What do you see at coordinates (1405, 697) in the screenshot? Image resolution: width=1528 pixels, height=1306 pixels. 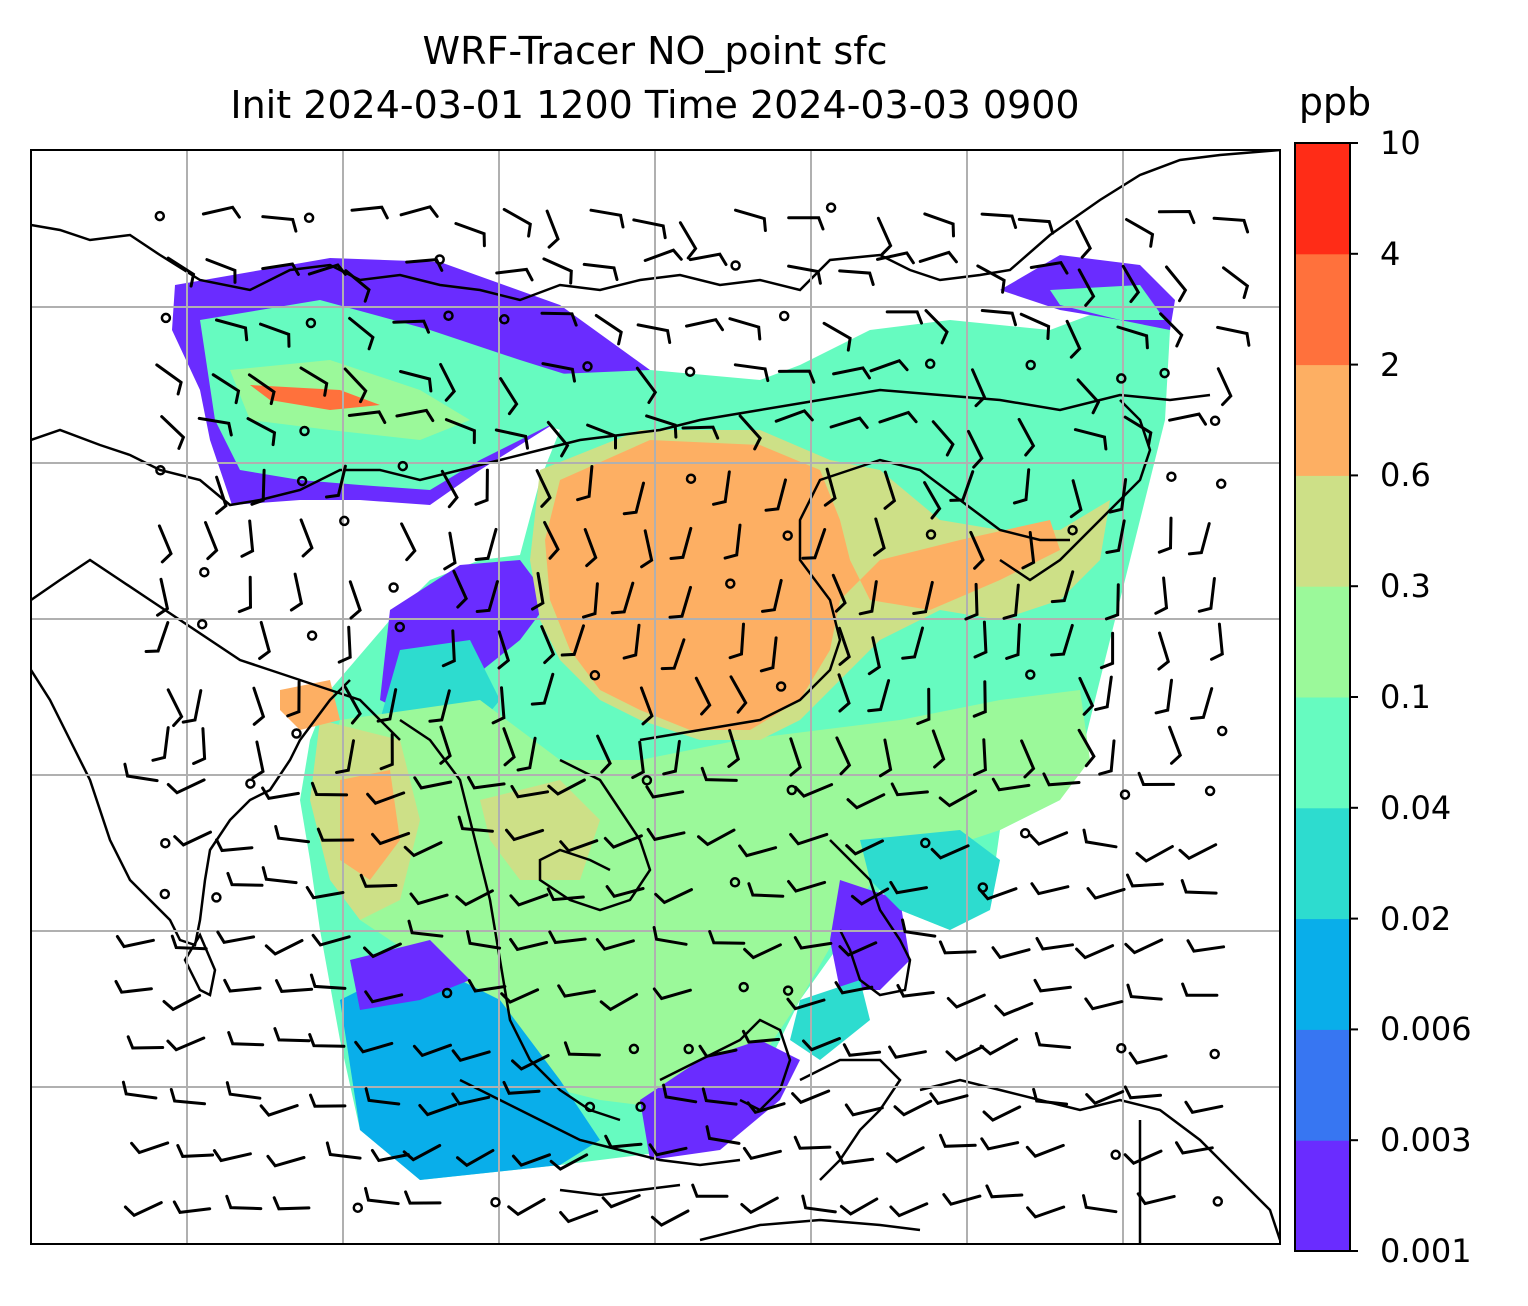 I see `colorbar-tick-label: 0.1` at bounding box center [1405, 697].